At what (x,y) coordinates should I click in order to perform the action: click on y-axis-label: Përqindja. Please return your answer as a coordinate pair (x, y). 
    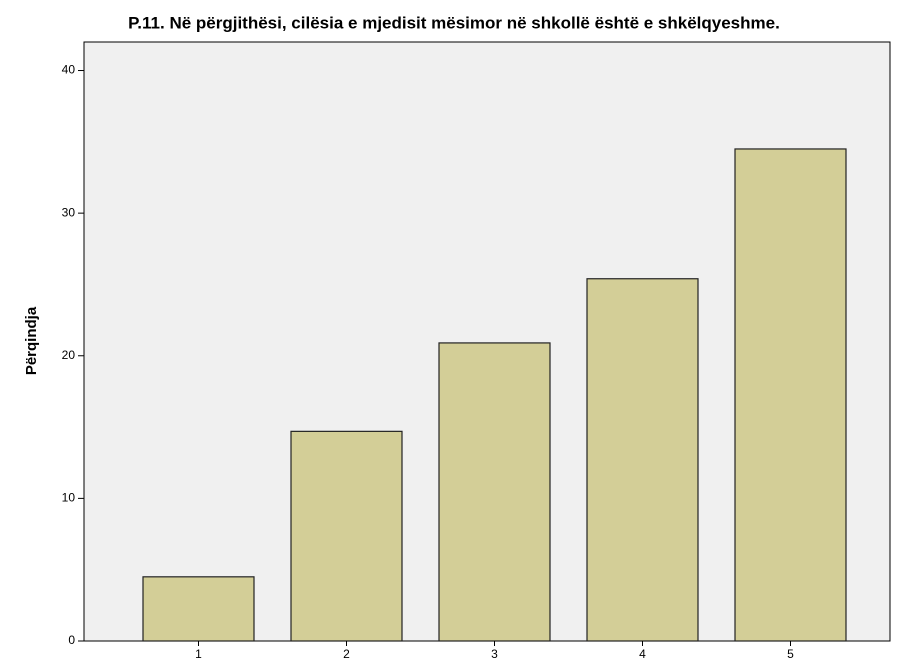
    Looking at the image, I should click on (31, 340).